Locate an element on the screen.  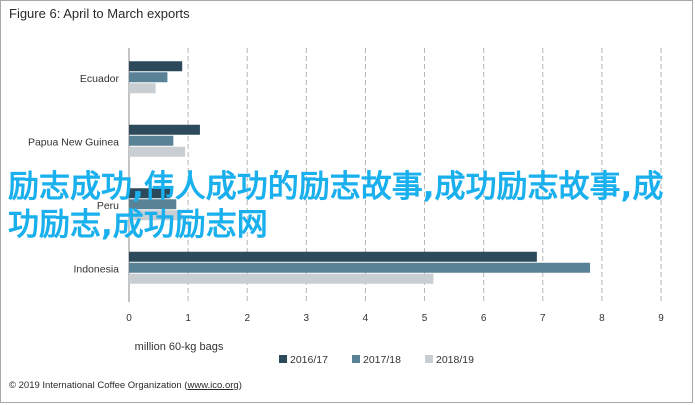
x-tick-label: 7 is located at coordinates (543, 318).